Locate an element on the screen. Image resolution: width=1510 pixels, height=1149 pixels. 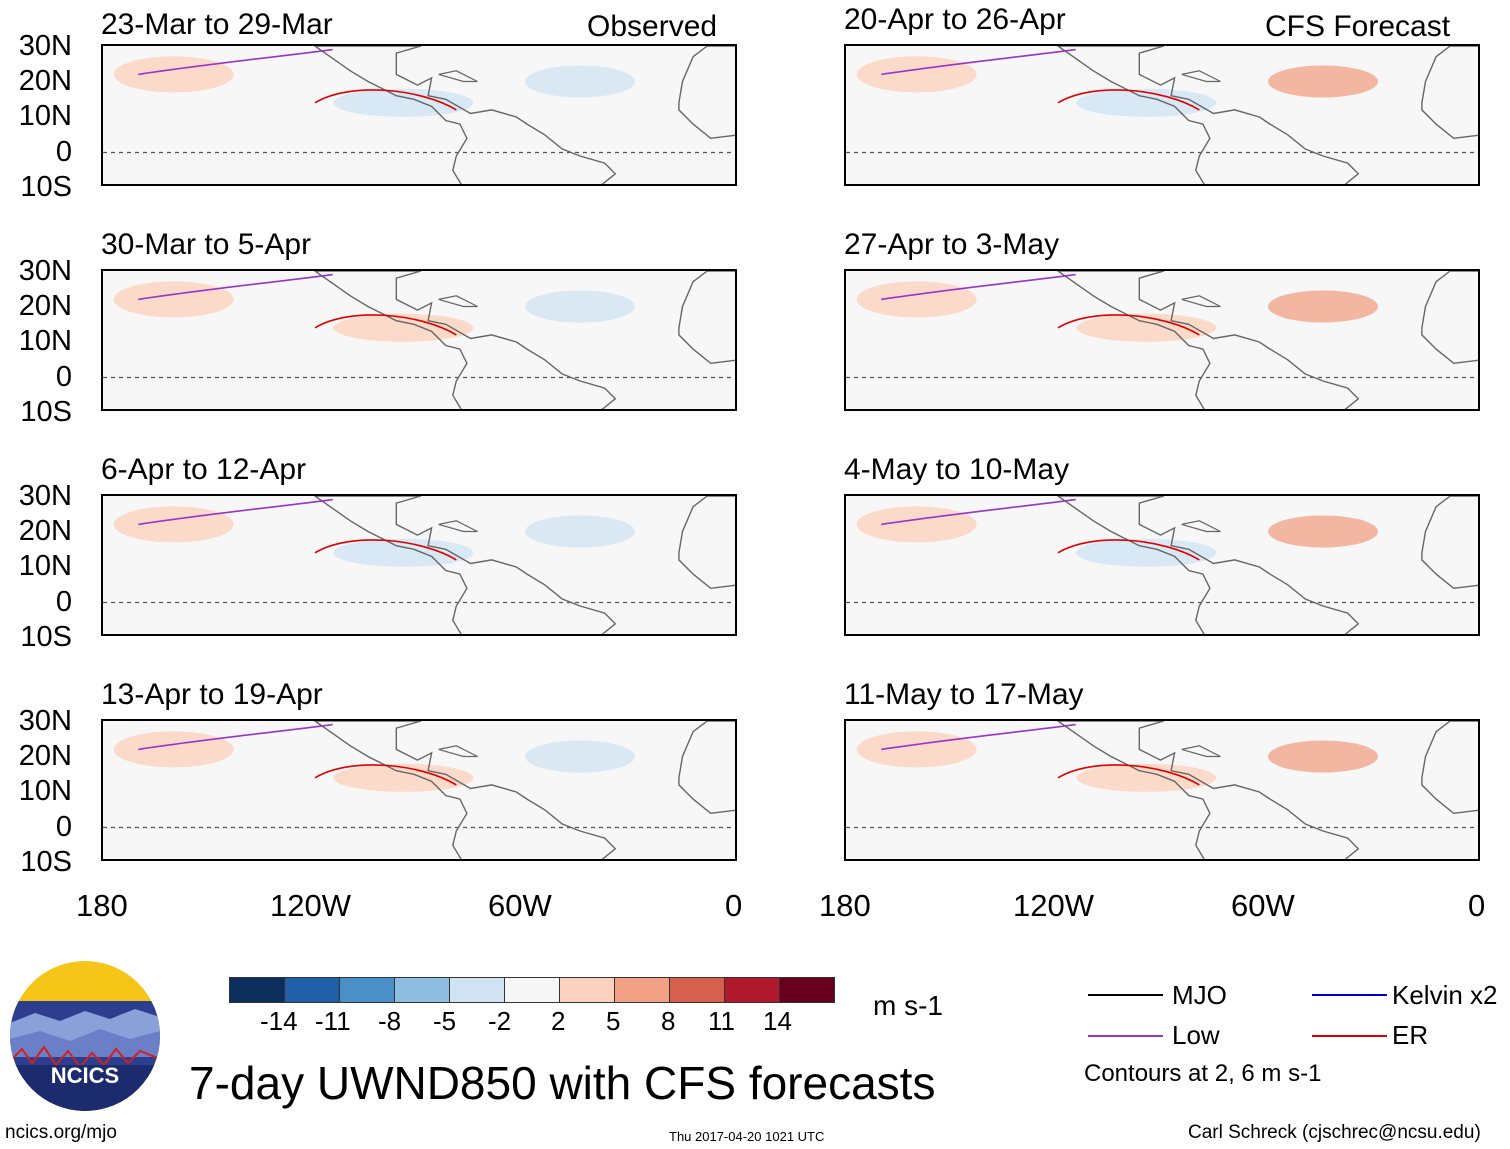
cfs-forecast-label: CFS Forecast is located at coordinates (1358, 26).